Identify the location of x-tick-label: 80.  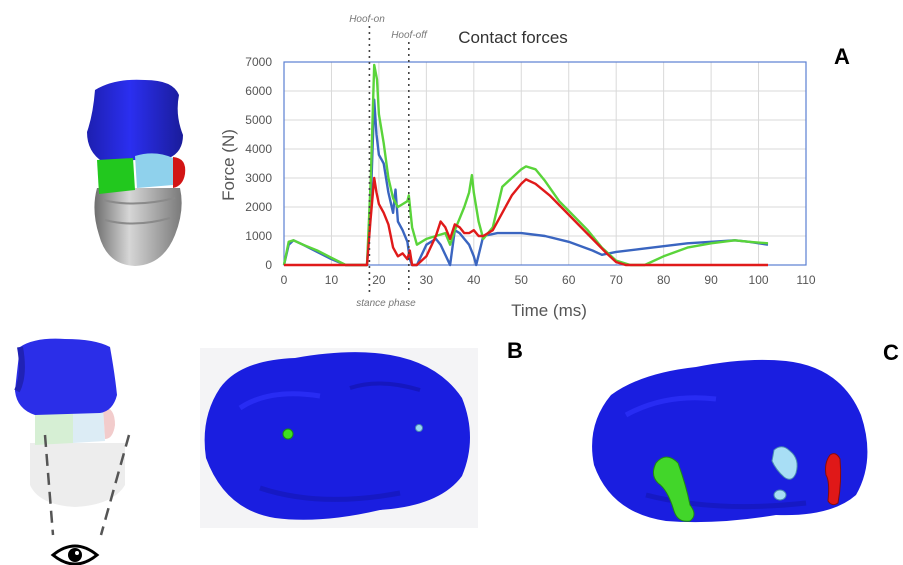
(664, 280).